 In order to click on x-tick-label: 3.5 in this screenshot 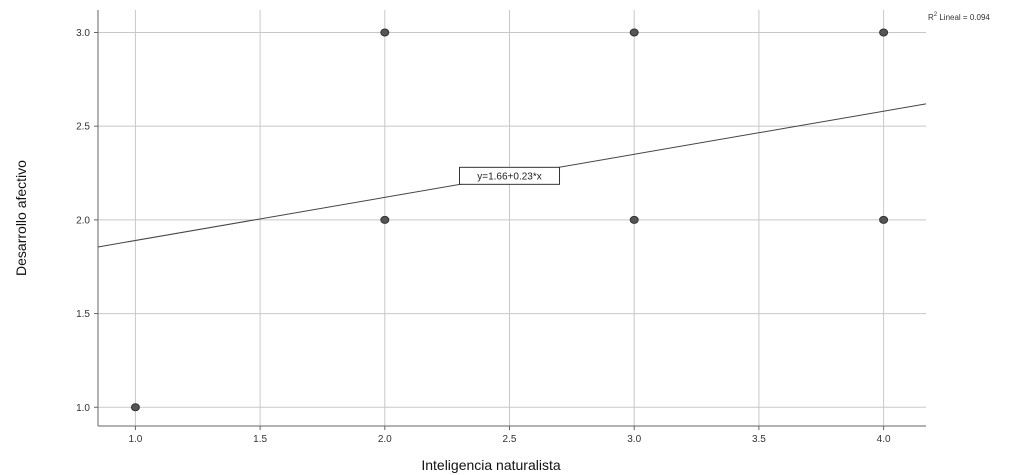, I will do `click(759, 439)`.